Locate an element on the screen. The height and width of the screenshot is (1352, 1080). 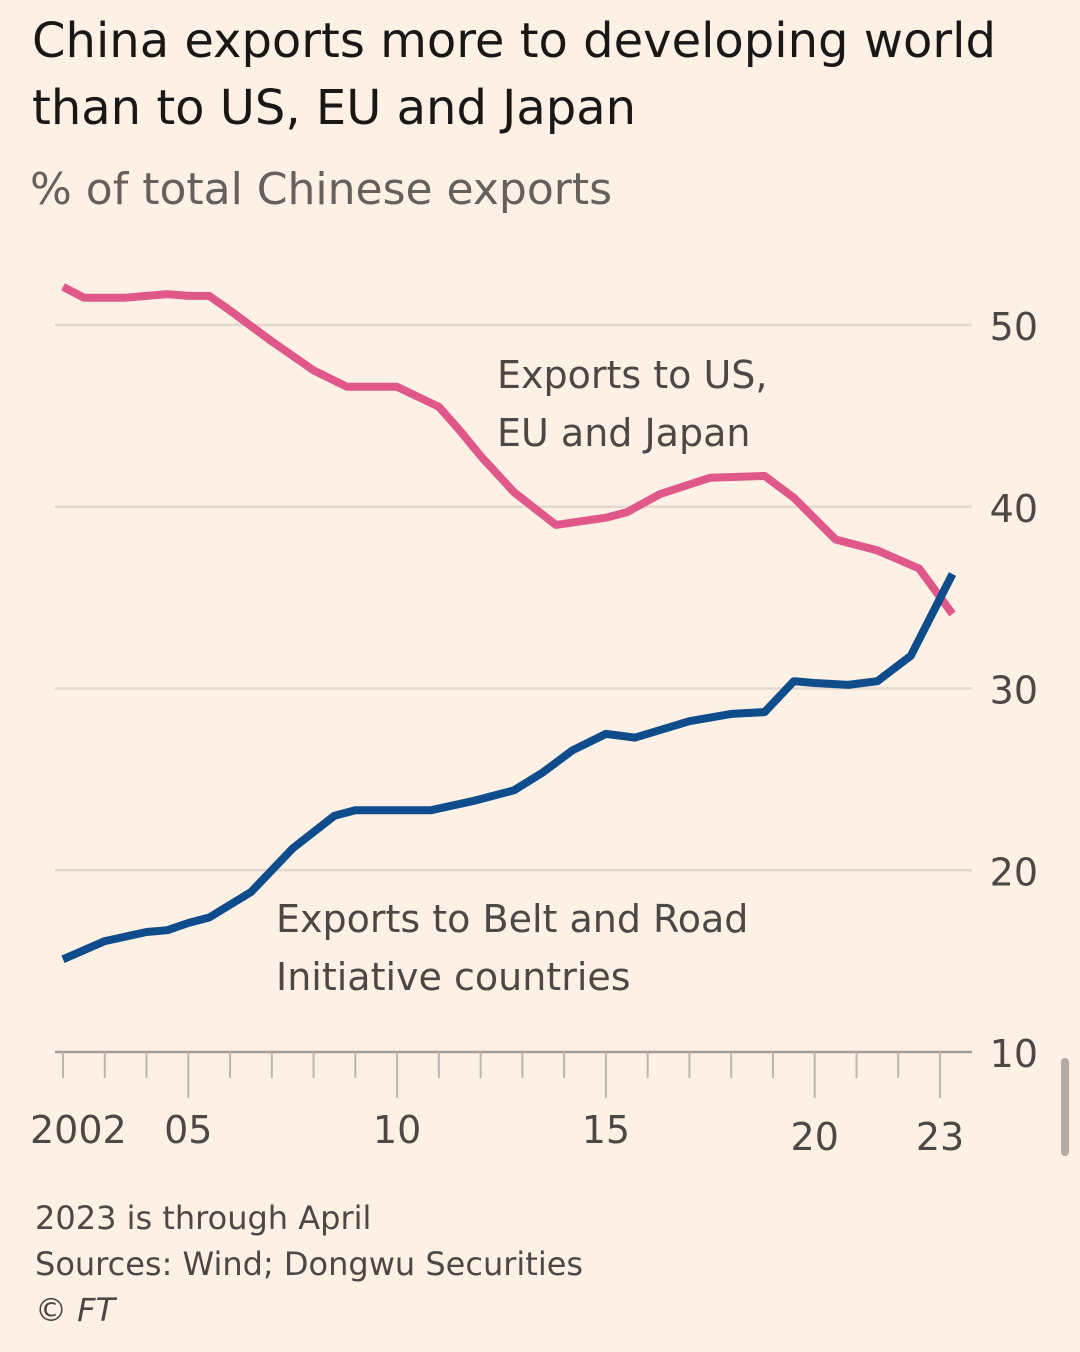
copyright-credit: © FT is located at coordinates (75, 1310).